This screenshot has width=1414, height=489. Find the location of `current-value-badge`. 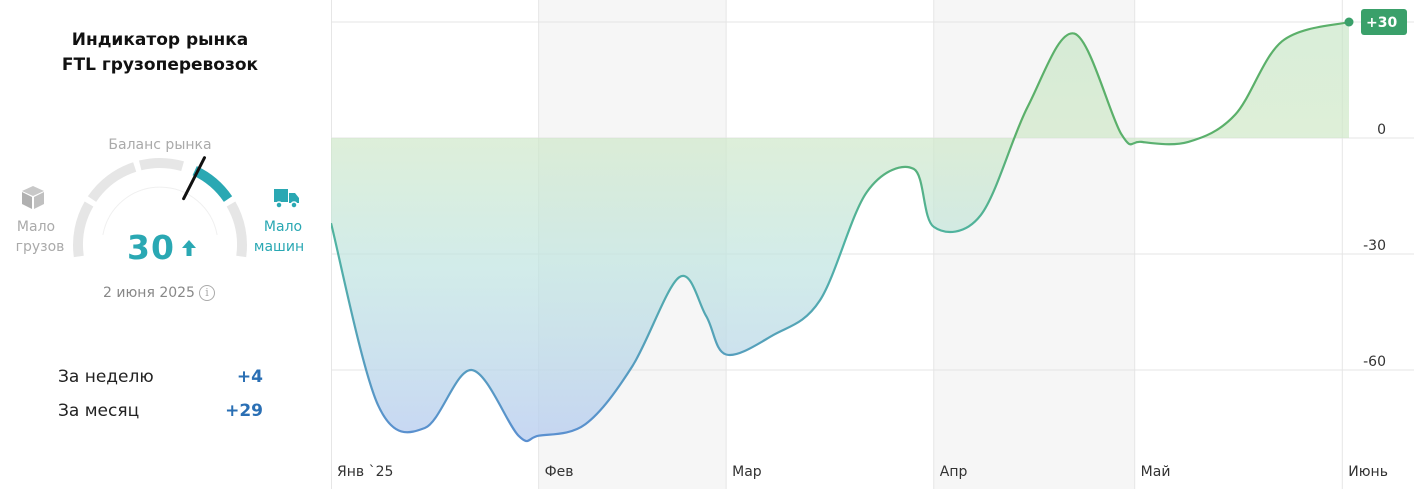

current-value-badge is located at coordinates (1384, 22).